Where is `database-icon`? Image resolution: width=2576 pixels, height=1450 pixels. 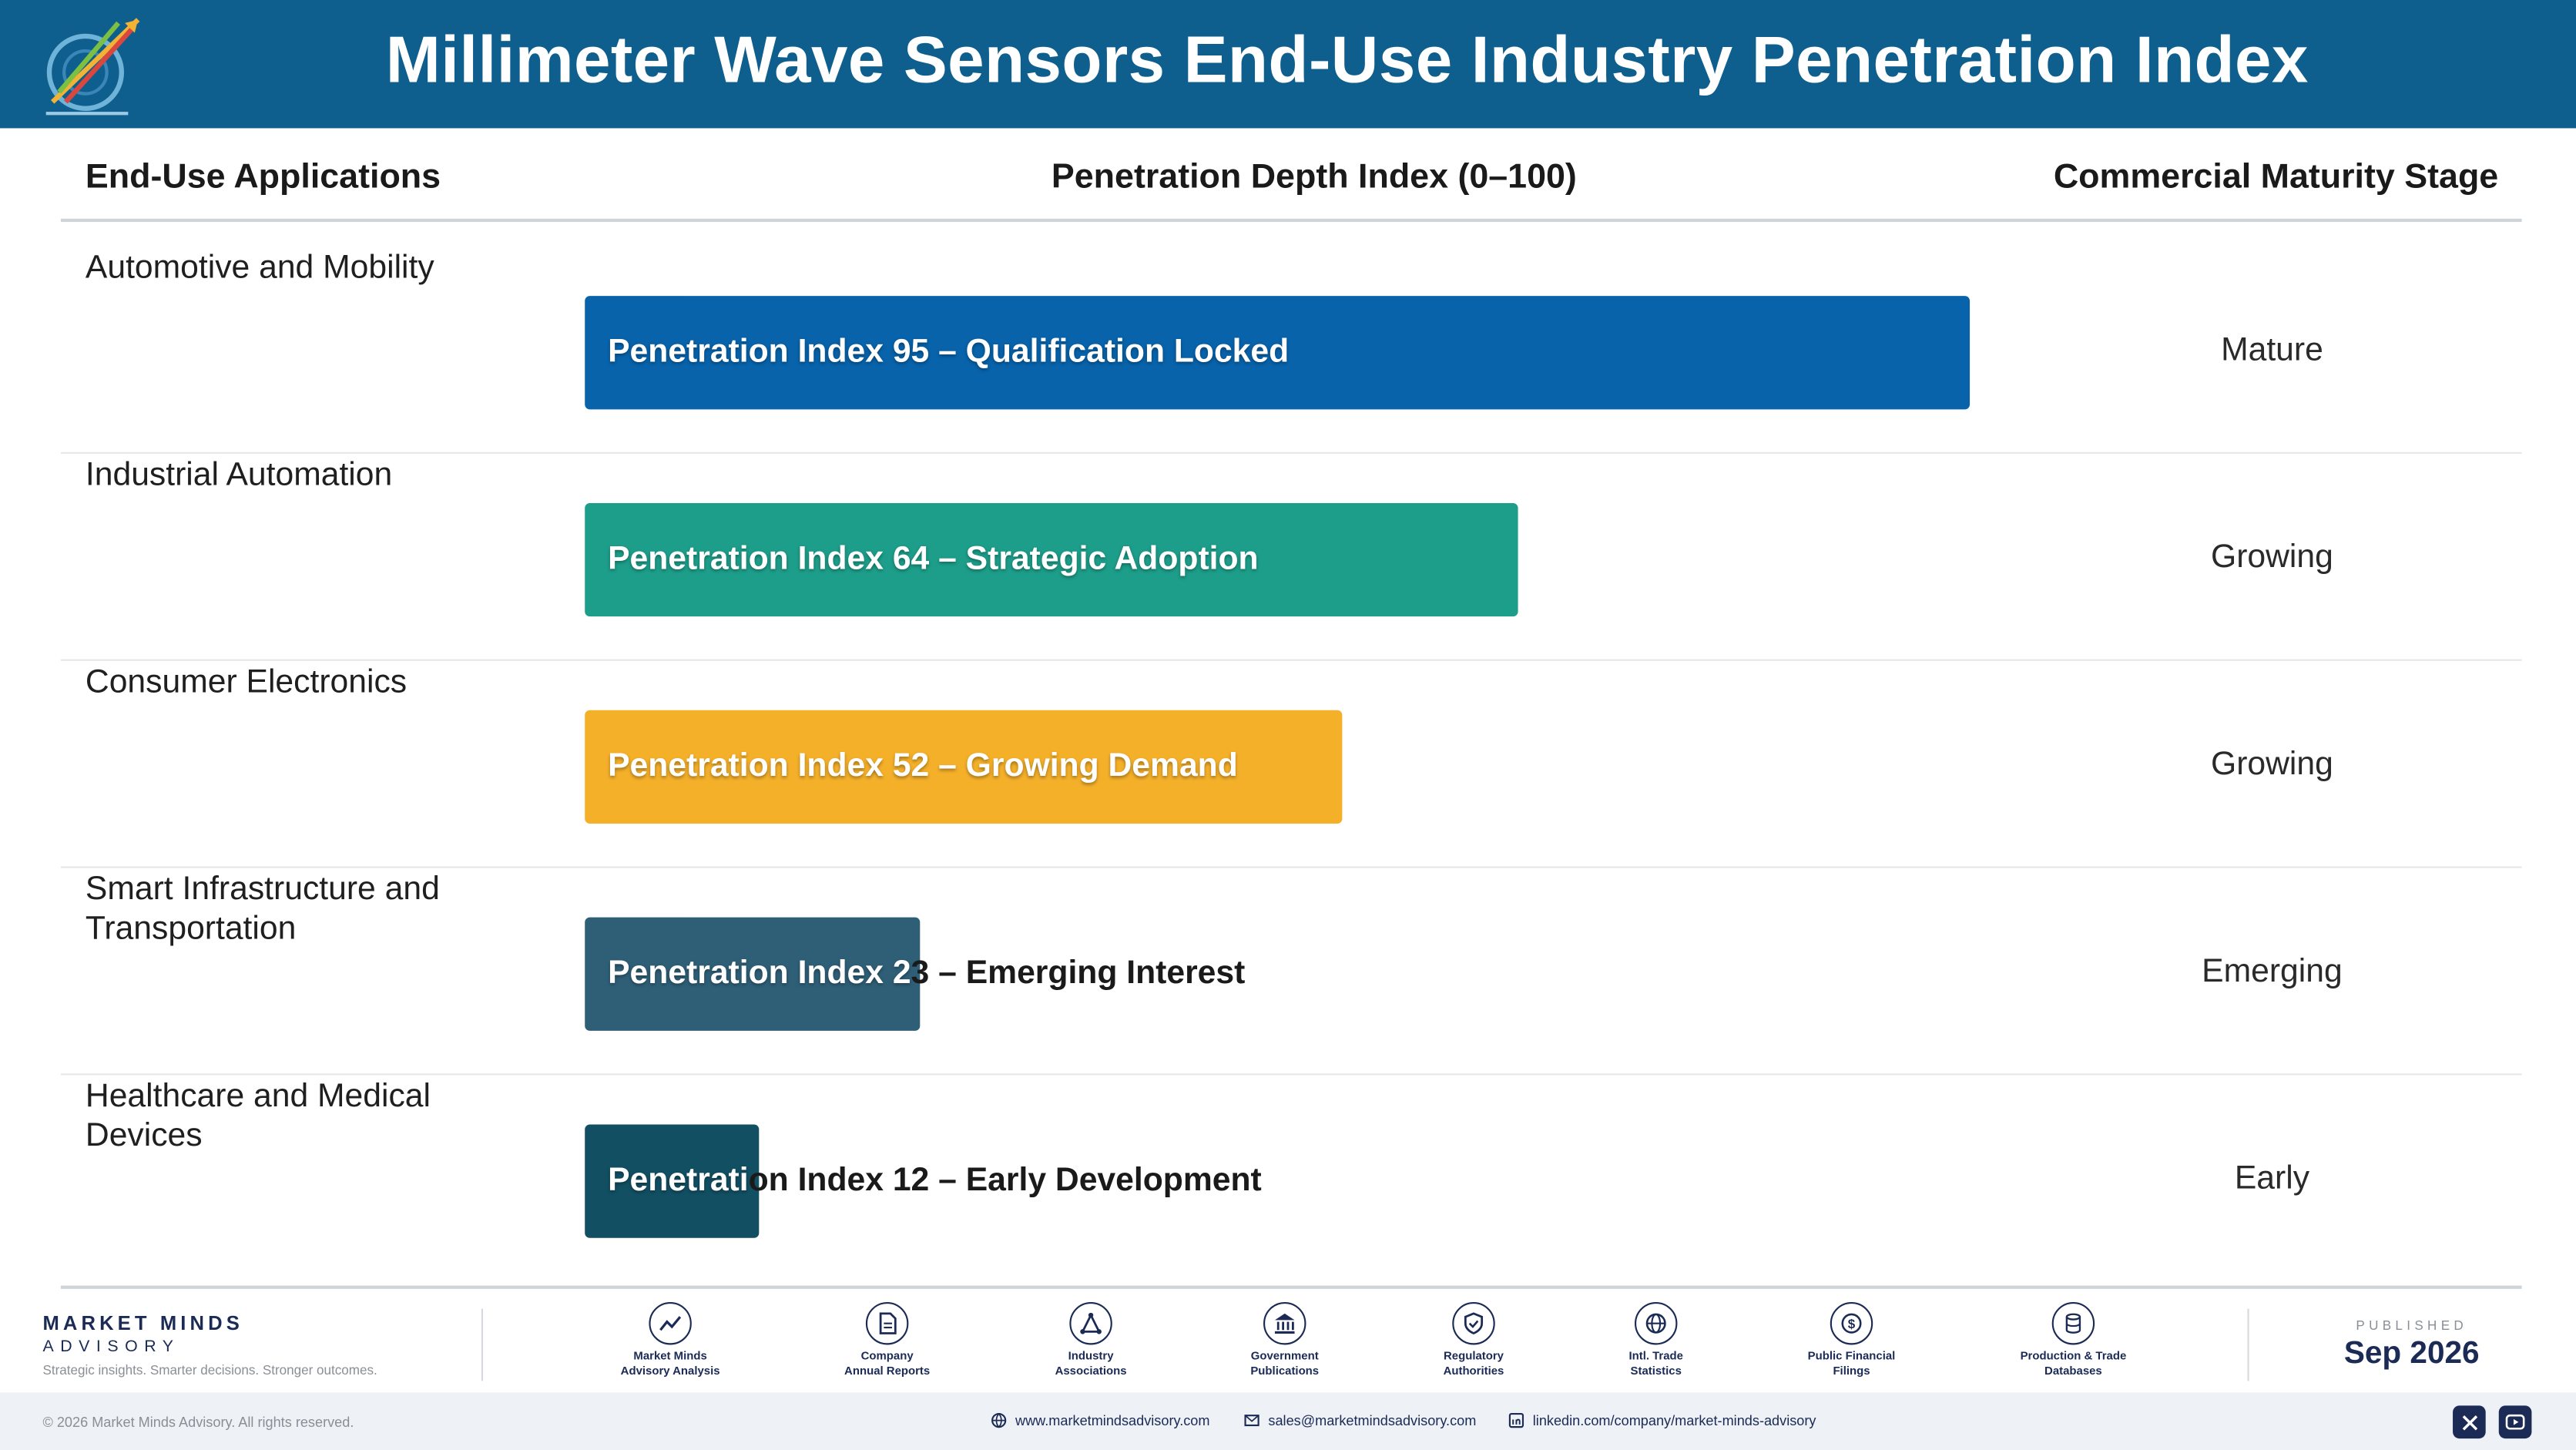 database-icon is located at coordinates (2073, 1323).